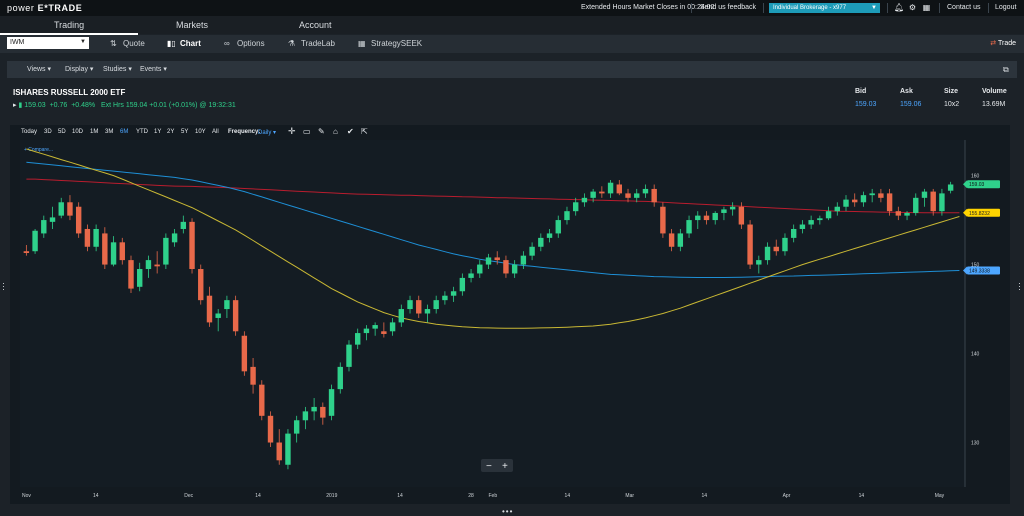  What do you see at coordinates (335, 131) in the screenshot?
I see `magnet-icon: ⌂` at bounding box center [335, 131].